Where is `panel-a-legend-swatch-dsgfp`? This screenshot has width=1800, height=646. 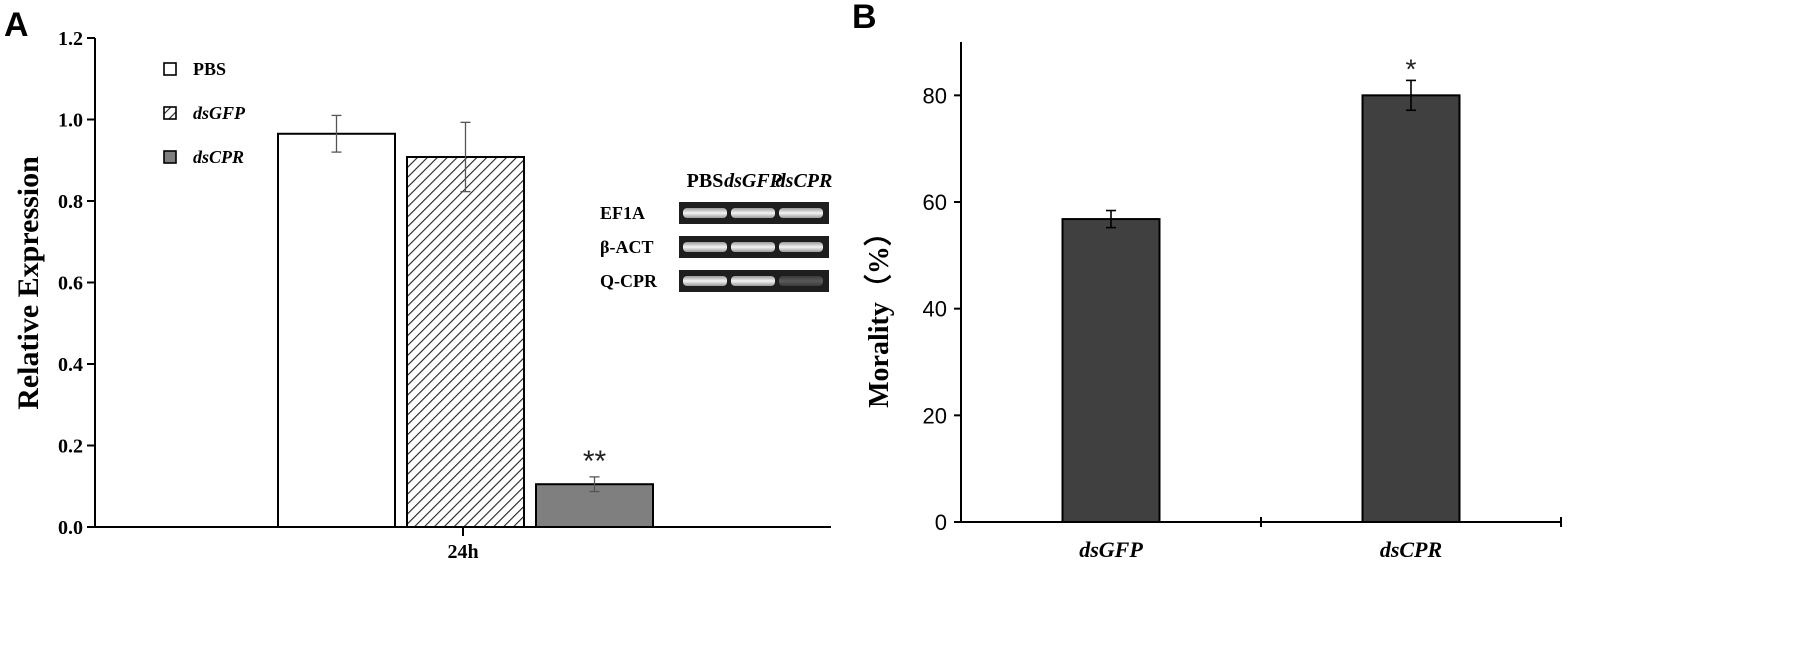
panel-a-legend-swatch-dsgfp is located at coordinates (170, 113).